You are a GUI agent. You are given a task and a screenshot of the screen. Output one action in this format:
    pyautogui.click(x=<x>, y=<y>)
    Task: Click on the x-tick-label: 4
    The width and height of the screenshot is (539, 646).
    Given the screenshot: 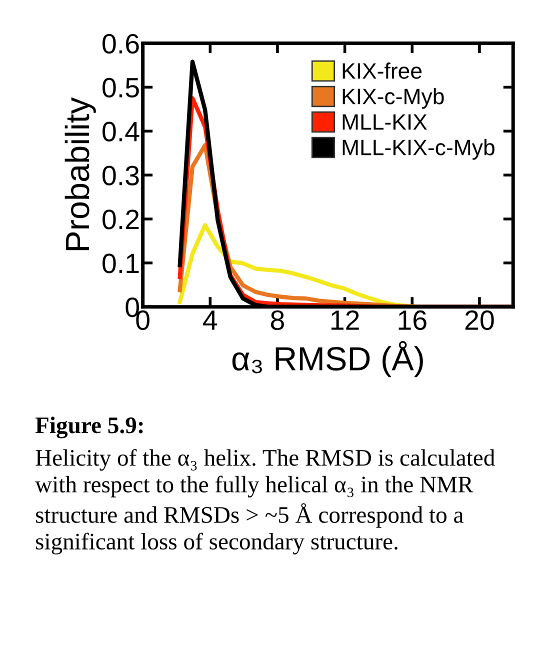 What is the action you would take?
    pyautogui.click(x=210, y=320)
    